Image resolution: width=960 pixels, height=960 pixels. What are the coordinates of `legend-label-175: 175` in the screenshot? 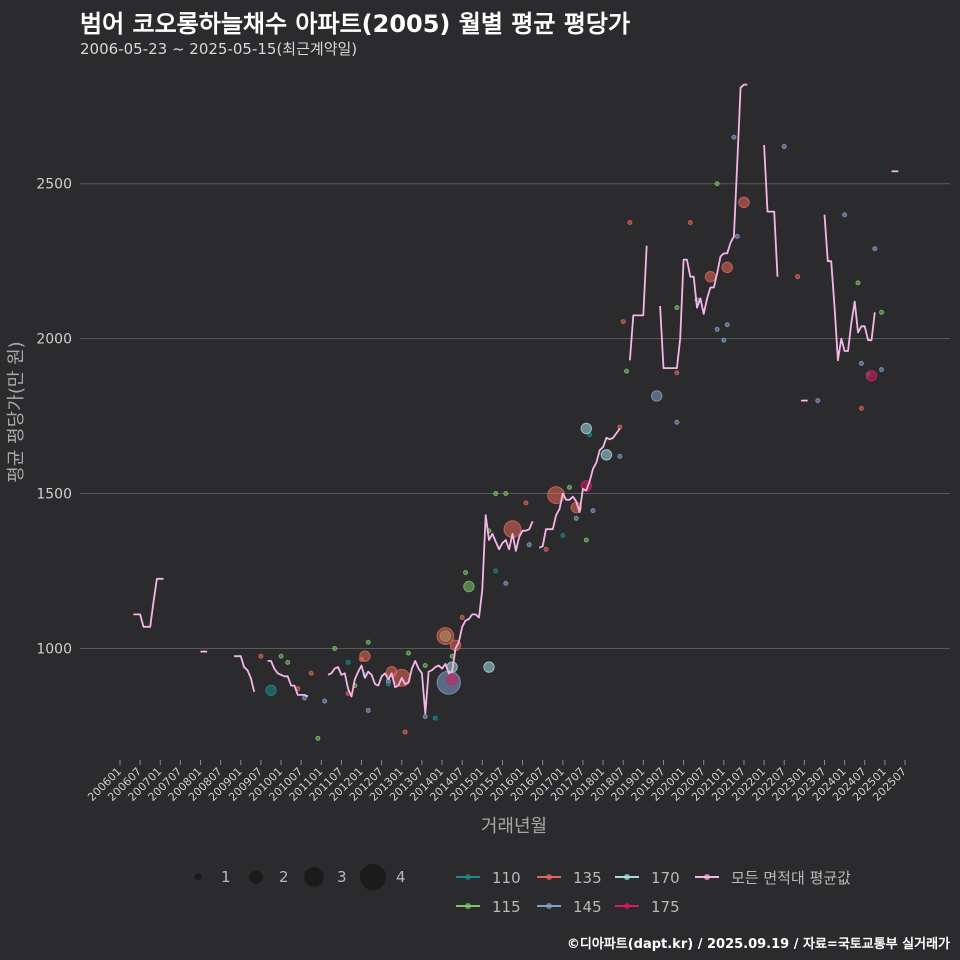 It's located at (665, 907).